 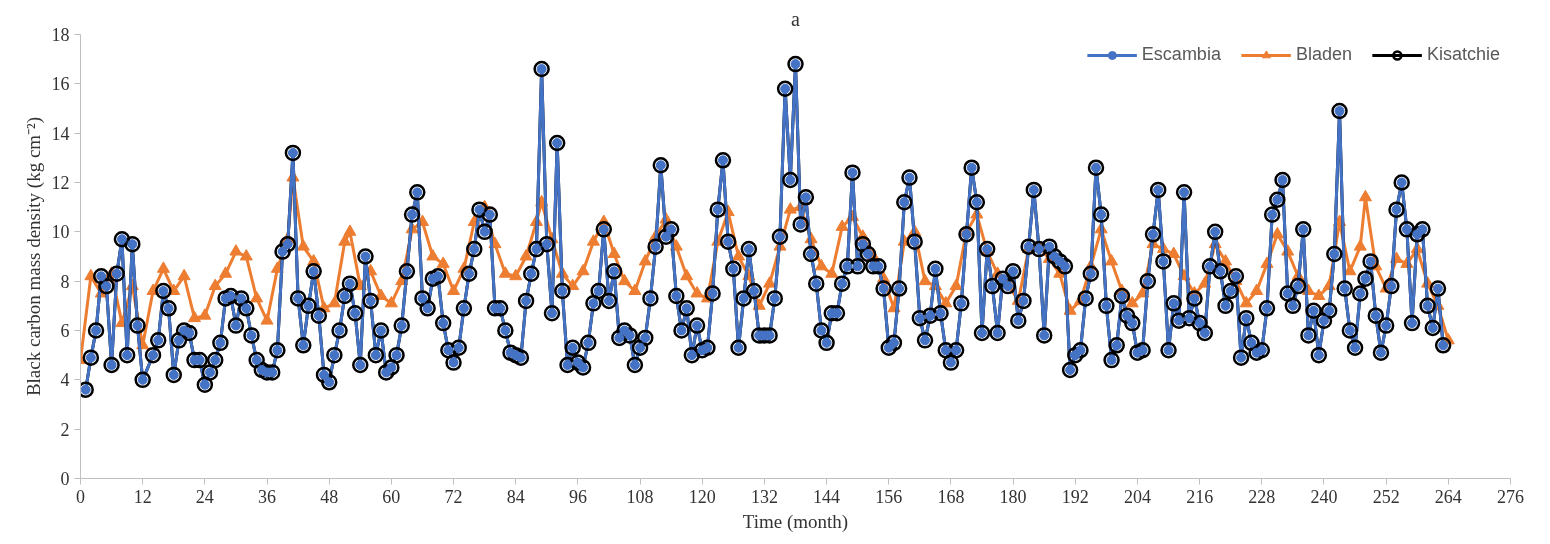 What do you see at coordinates (65, 429) in the screenshot?
I see `y-tick-label: 2` at bounding box center [65, 429].